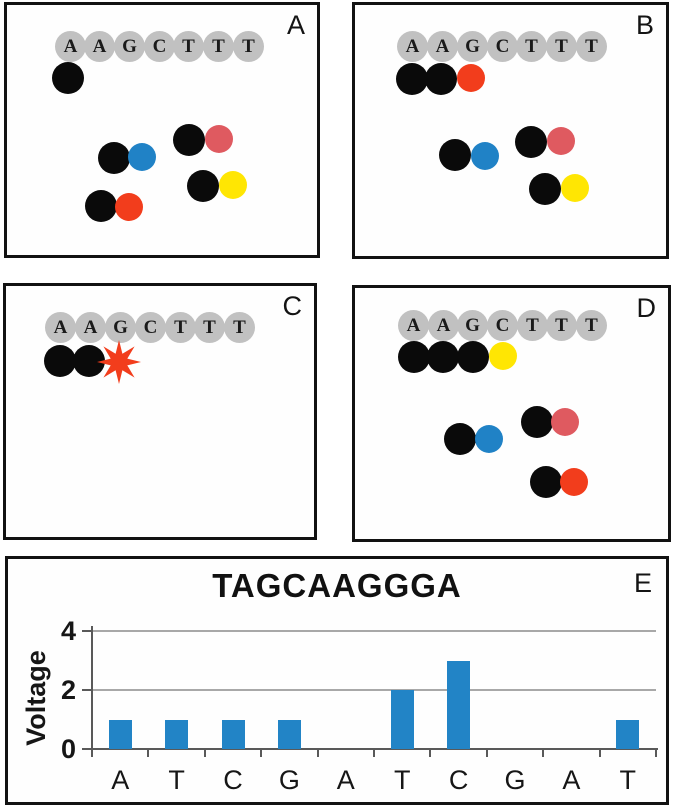 This screenshot has width=673, height=808. Describe the element at coordinates (68, 749) in the screenshot. I see `y-axis-tick-label: 0` at that location.